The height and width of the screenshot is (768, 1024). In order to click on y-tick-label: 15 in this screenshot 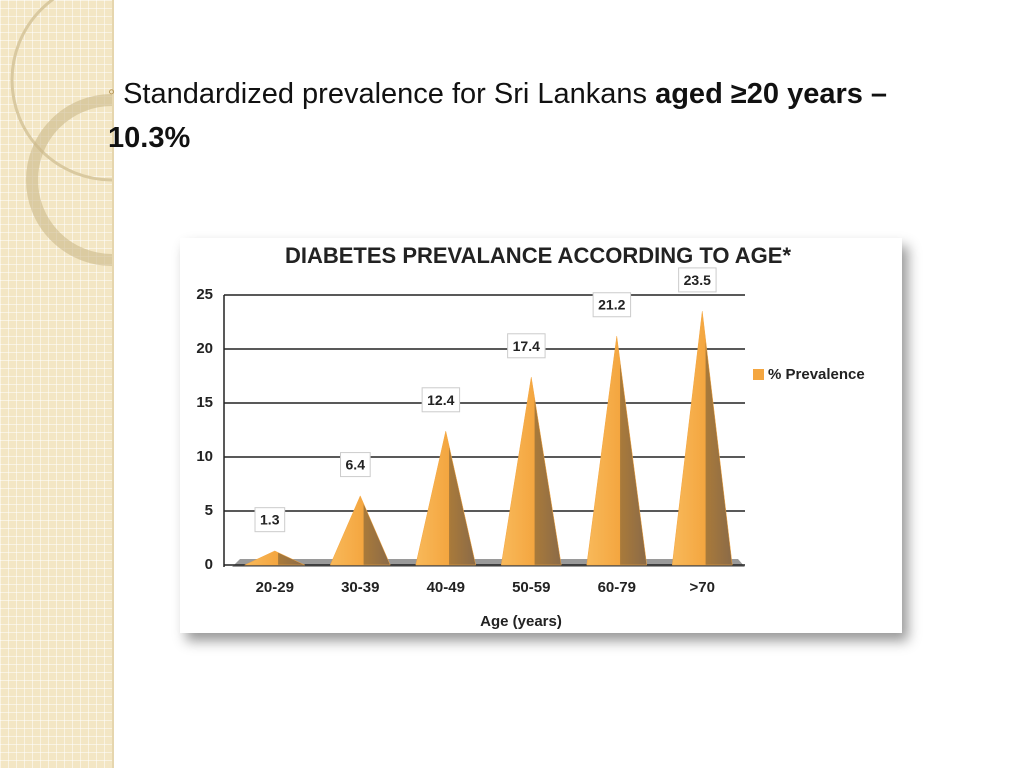, I will do `click(204, 402)`.